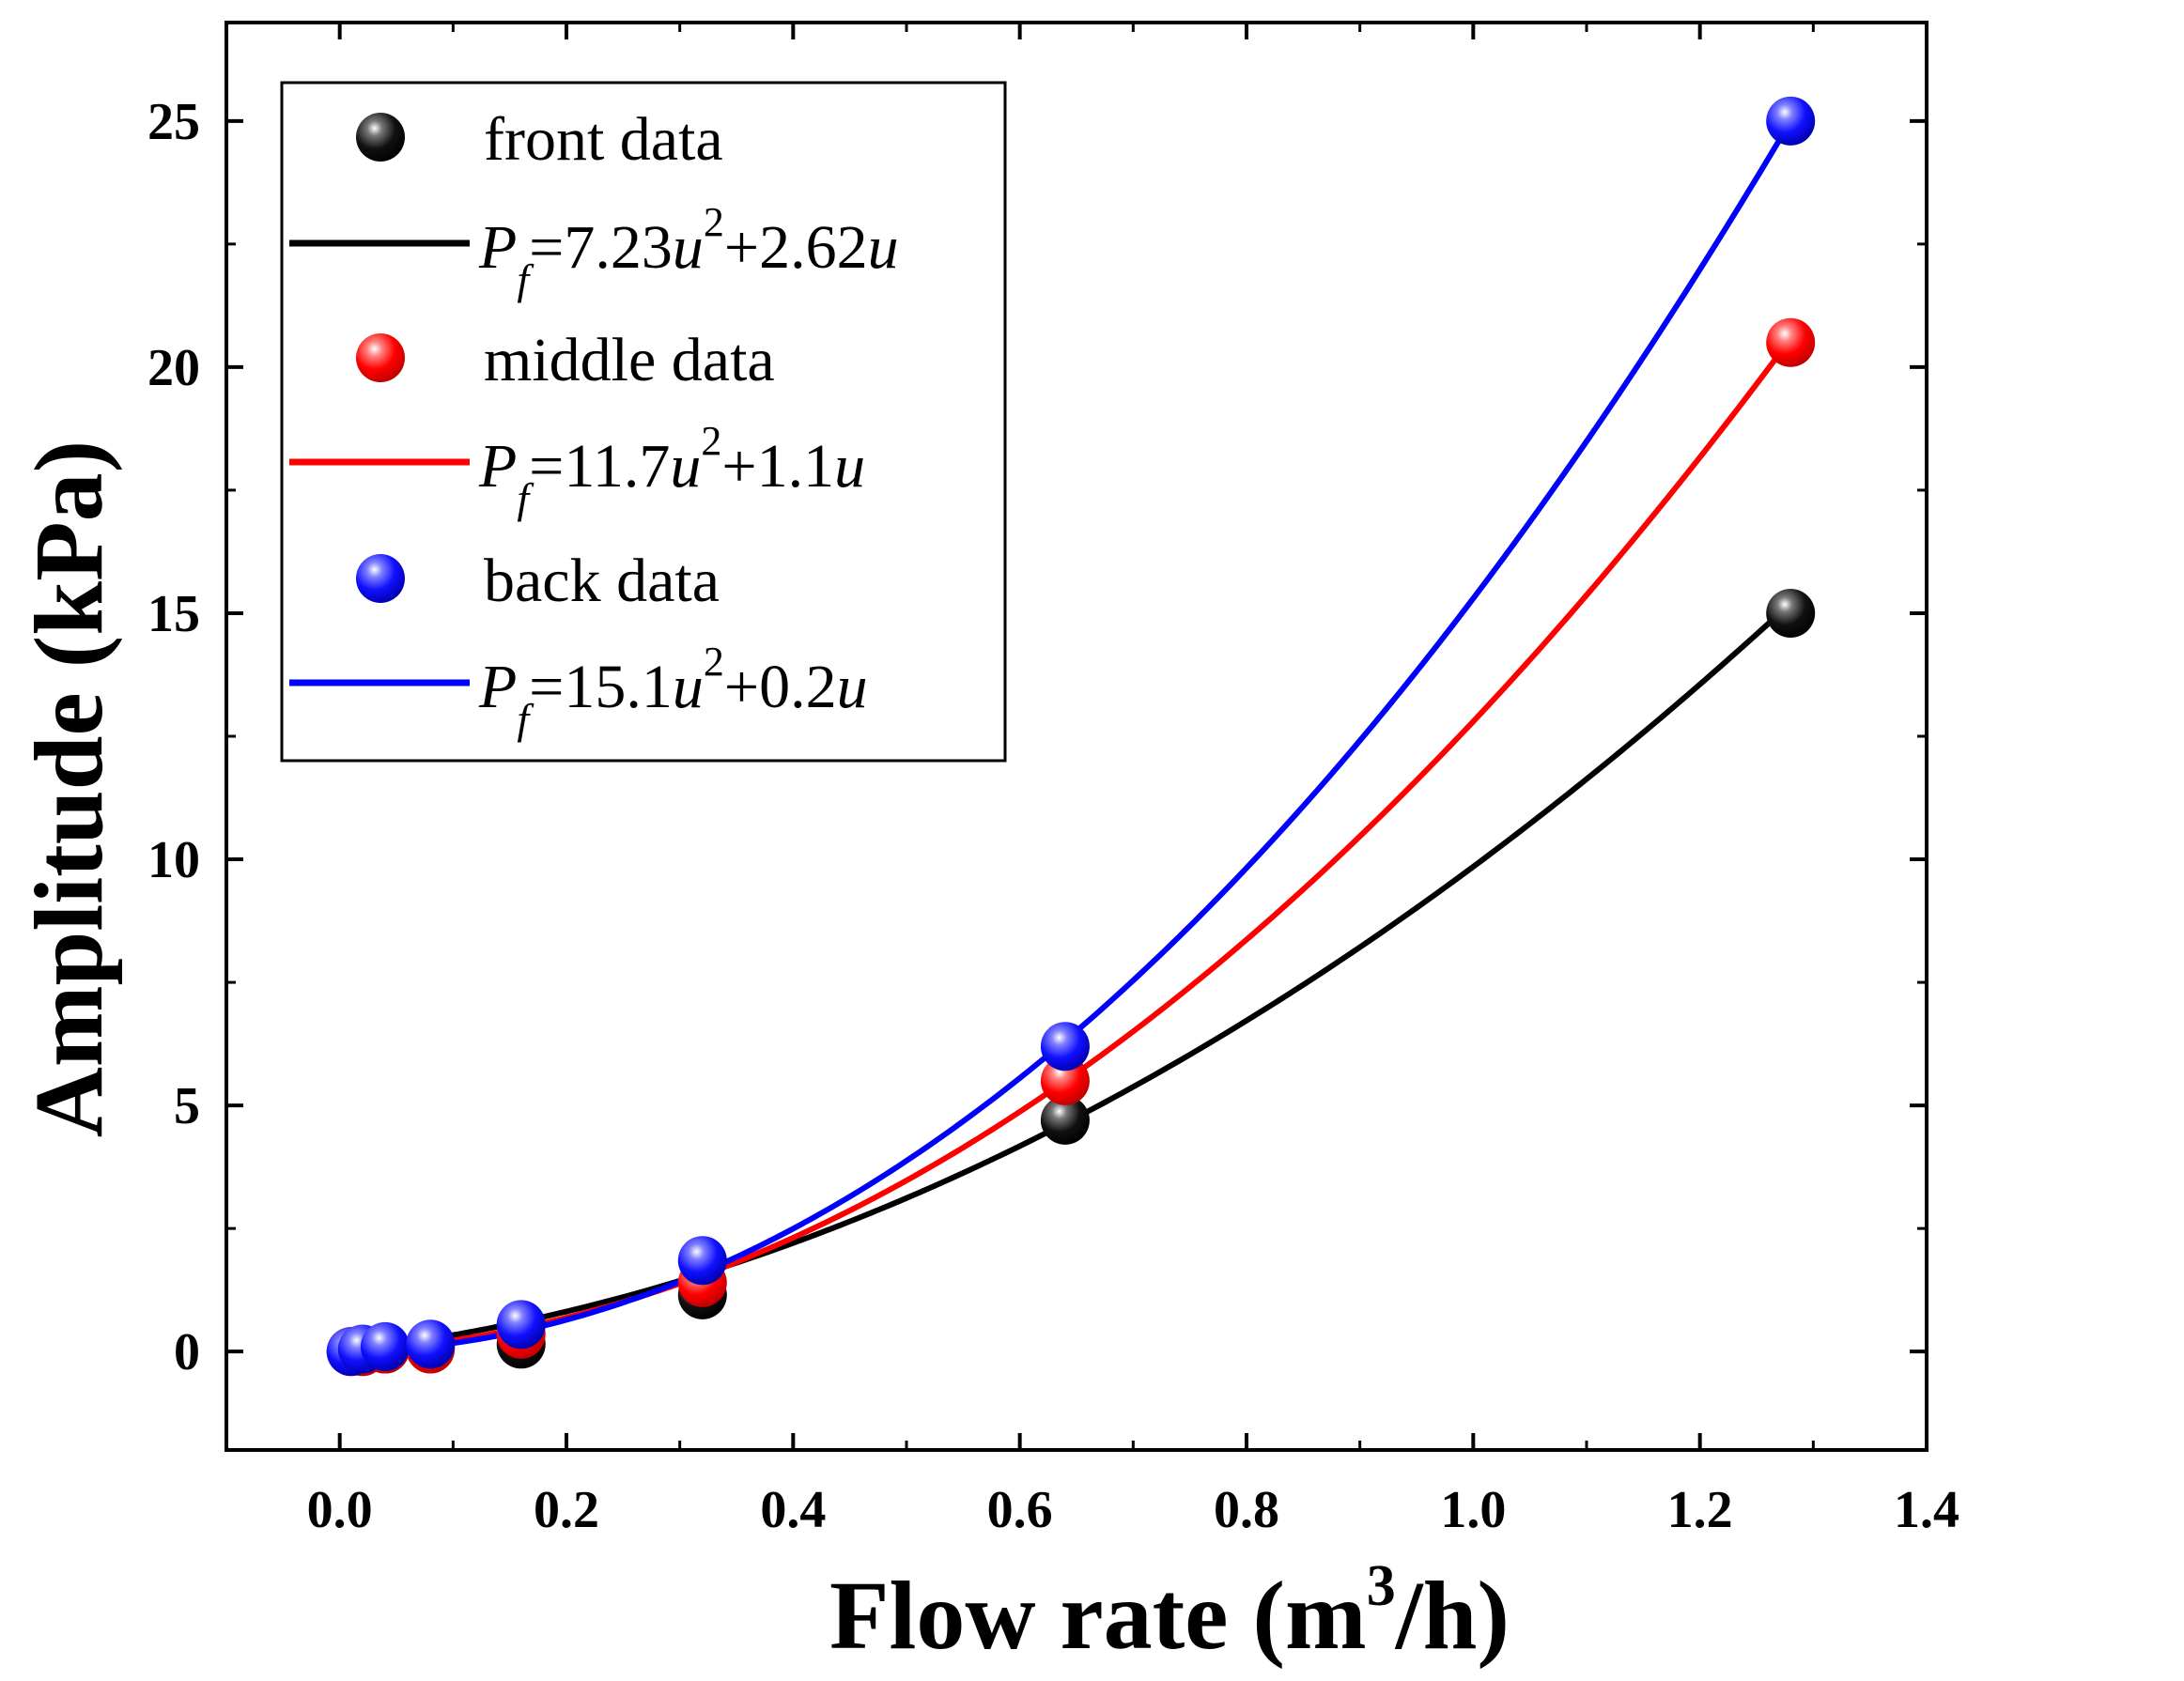 The image size is (2184, 1681). What do you see at coordinates (603, 139) in the screenshot?
I see `legend-label-front: front data` at bounding box center [603, 139].